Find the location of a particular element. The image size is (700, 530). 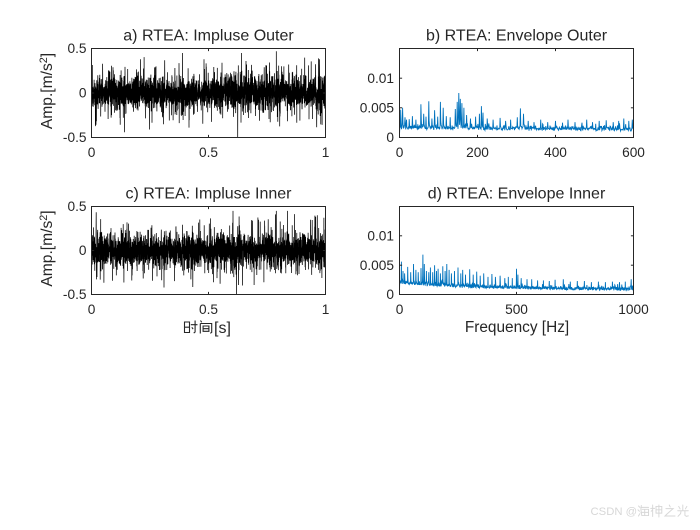

svg-text: 400 is located at coordinates (555, 152).